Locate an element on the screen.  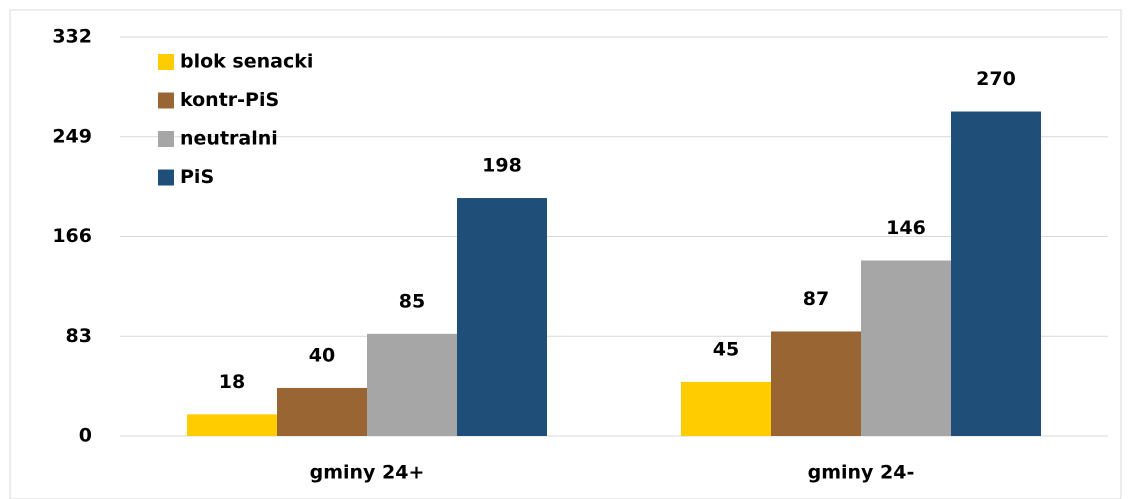
legend-label: kontr-PiS is located at coordinates (229, 100).